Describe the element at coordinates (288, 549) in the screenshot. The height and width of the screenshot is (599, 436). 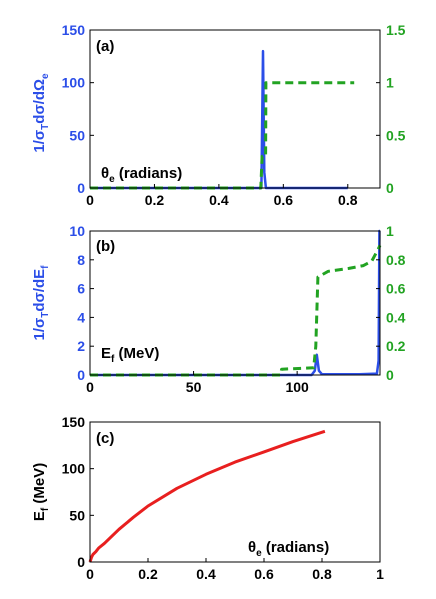
I see `panel-c-xlabel: θe (radians)` at that location.